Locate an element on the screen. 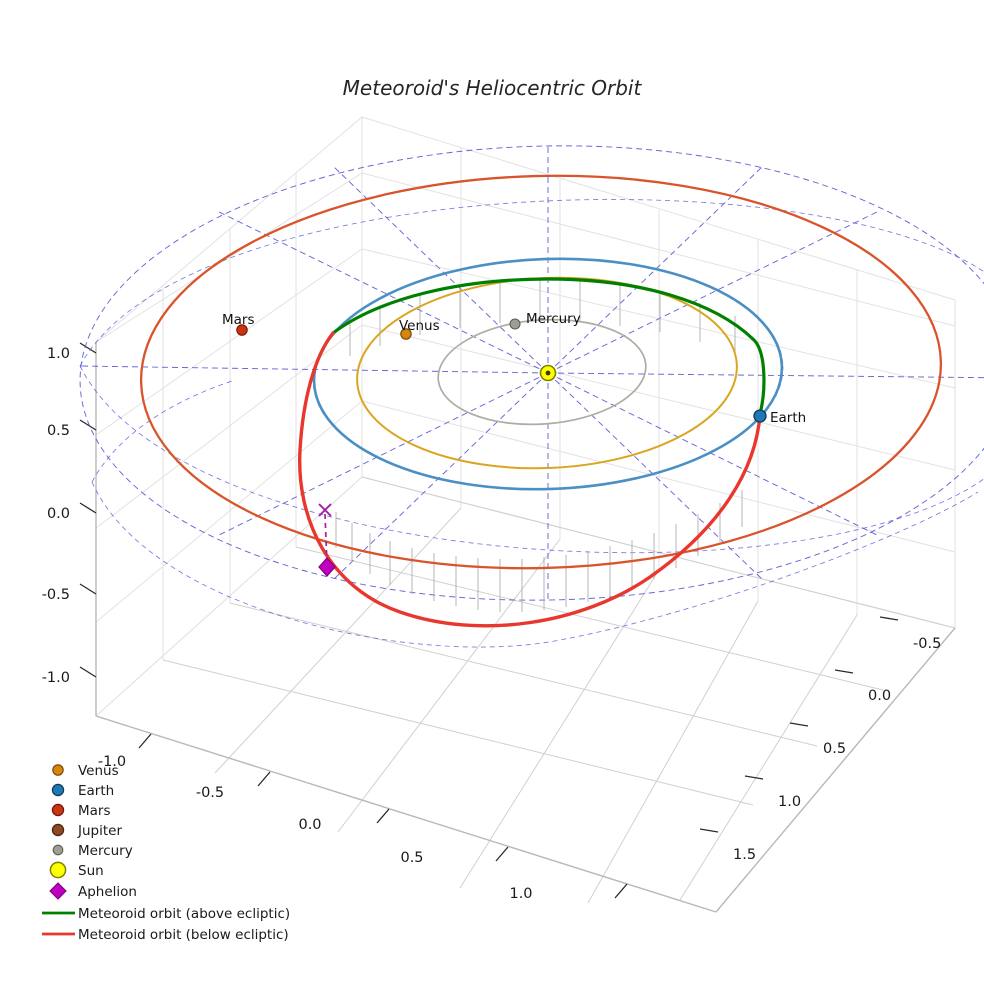 This screenshot has width=984, height=984. legend-label-jupiter: Jupiter is located at coordinates (99, 831).